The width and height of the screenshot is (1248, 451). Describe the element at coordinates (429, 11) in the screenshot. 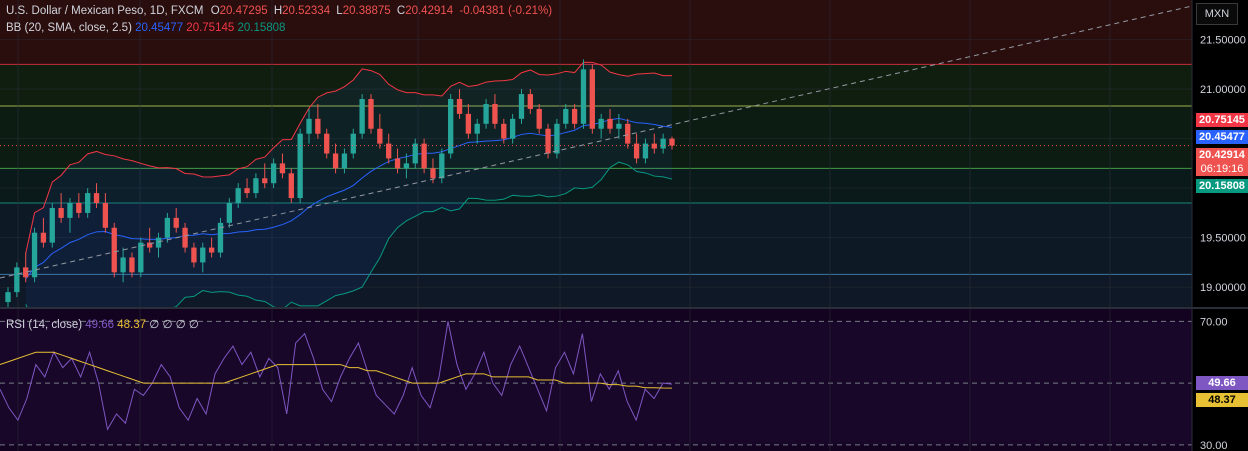

I see `close-value: 20.42914` at that location.